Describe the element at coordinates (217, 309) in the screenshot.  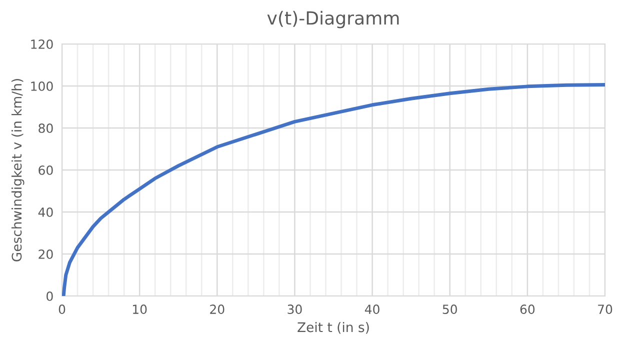
I see `x-tick-label: 20` at that location.